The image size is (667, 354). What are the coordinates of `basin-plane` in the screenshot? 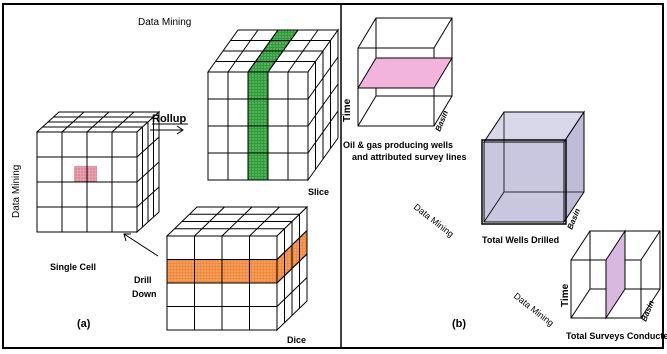 It's located at (615, 274).